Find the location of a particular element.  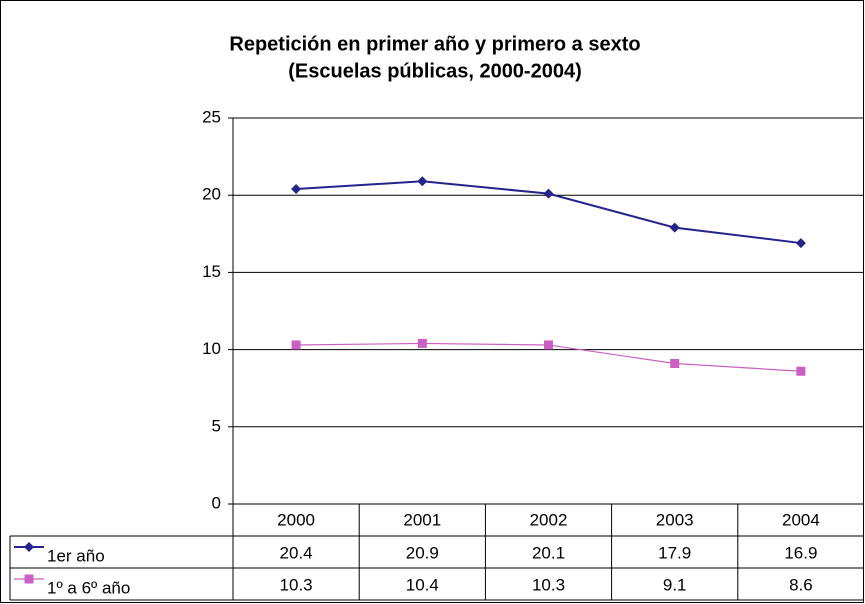

table-value: 20.4 is located at coordinates (296, 552).